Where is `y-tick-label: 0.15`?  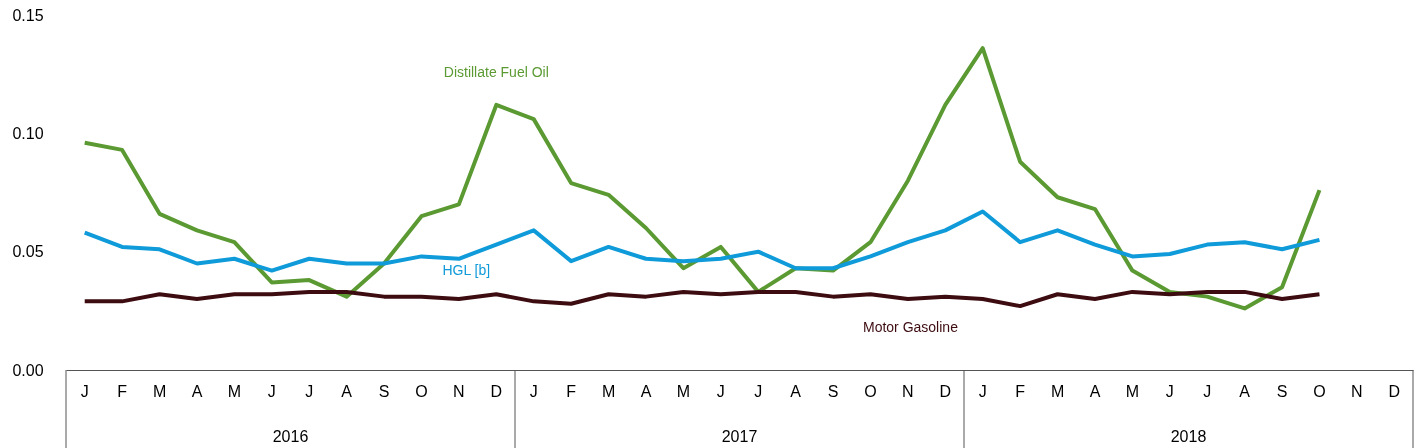
y-tick-label: 0.15 is located at coordinates (28, 15).